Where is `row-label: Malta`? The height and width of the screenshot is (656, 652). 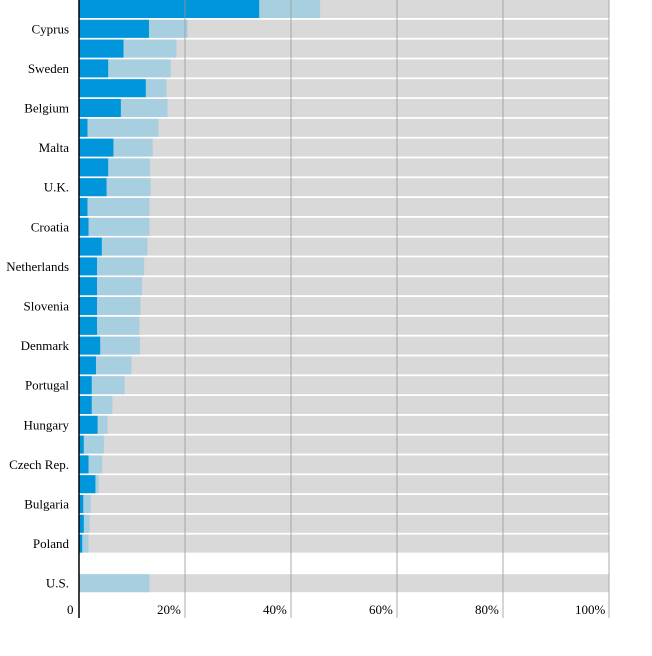 row-label: Malta is located at coordinates (54, 147).